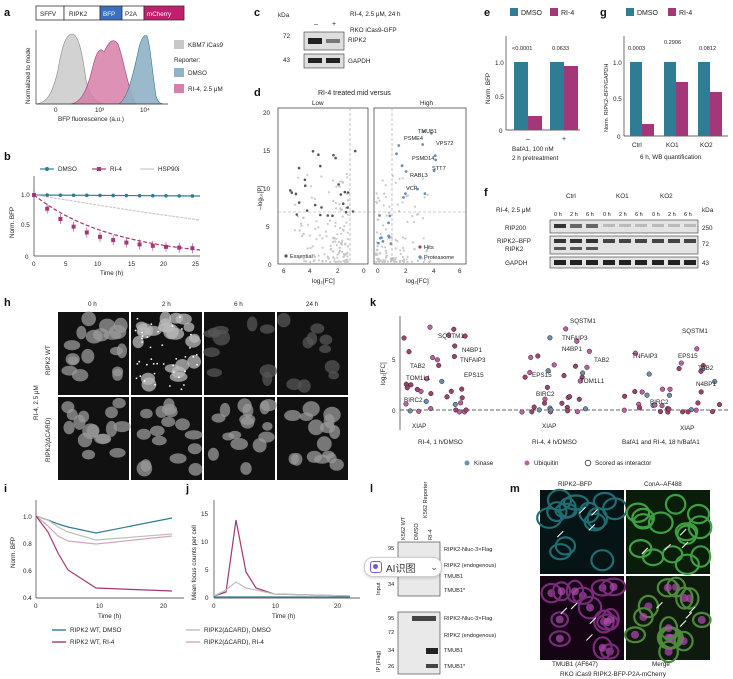  What do you see at coordinates (528, 139) in the screenshot?
I see `e-group-minus: –` at bounding box center [528, 139].